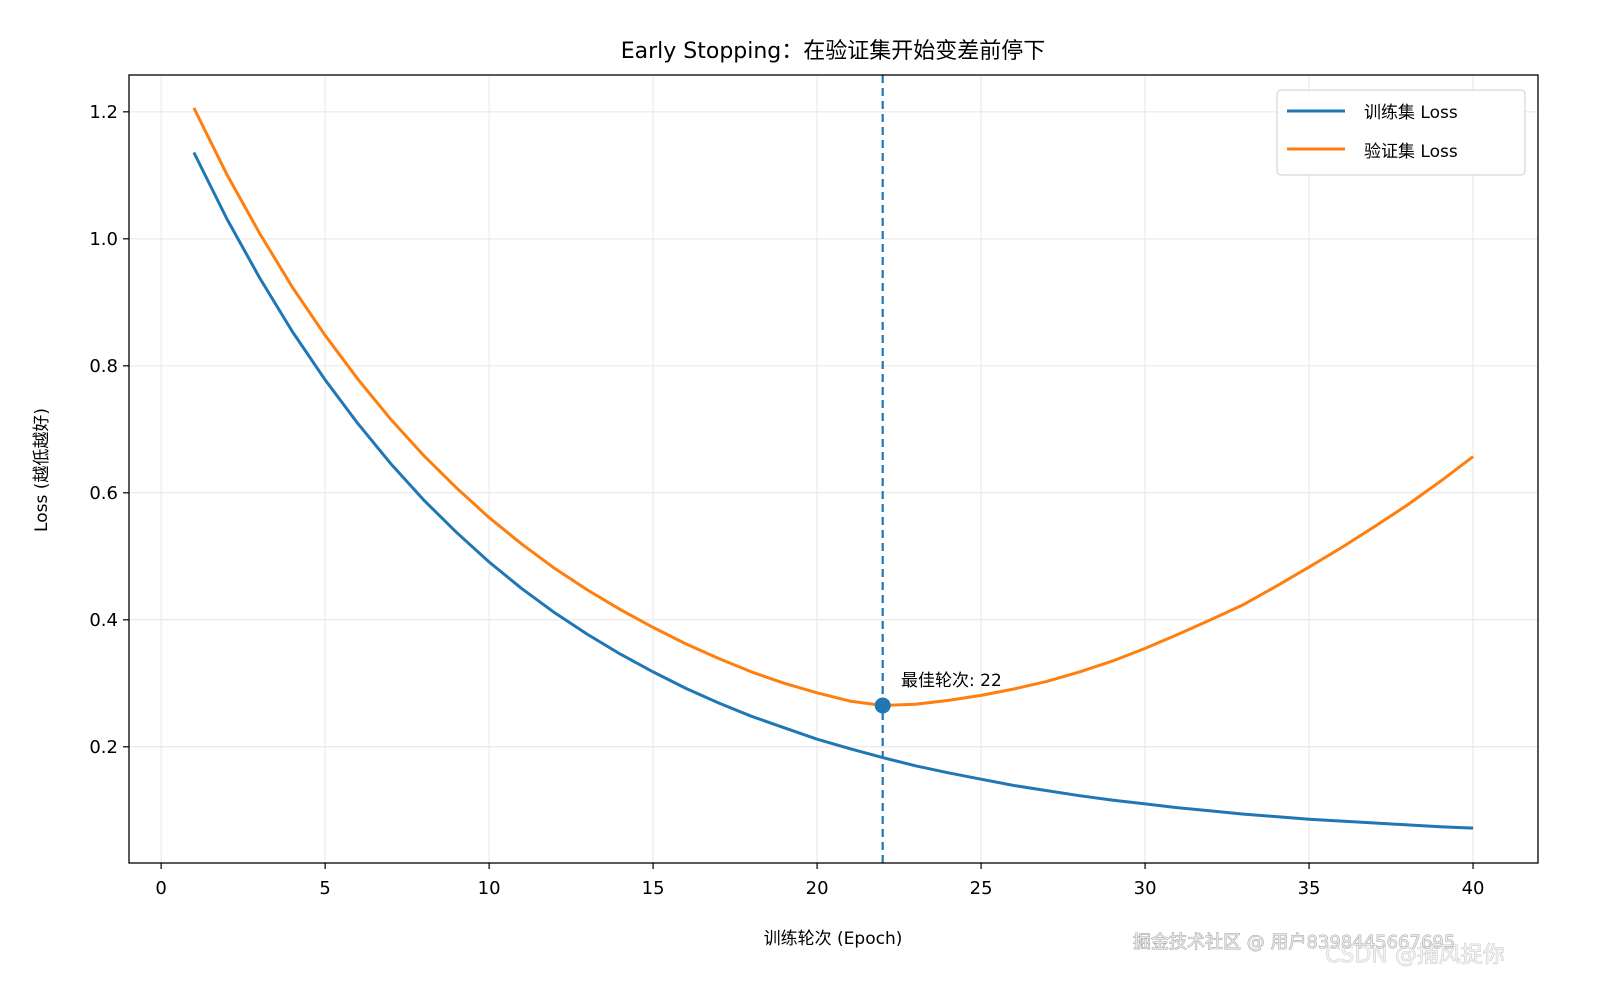  I want to click on x-tick-label: 40, so click(1473, 888).